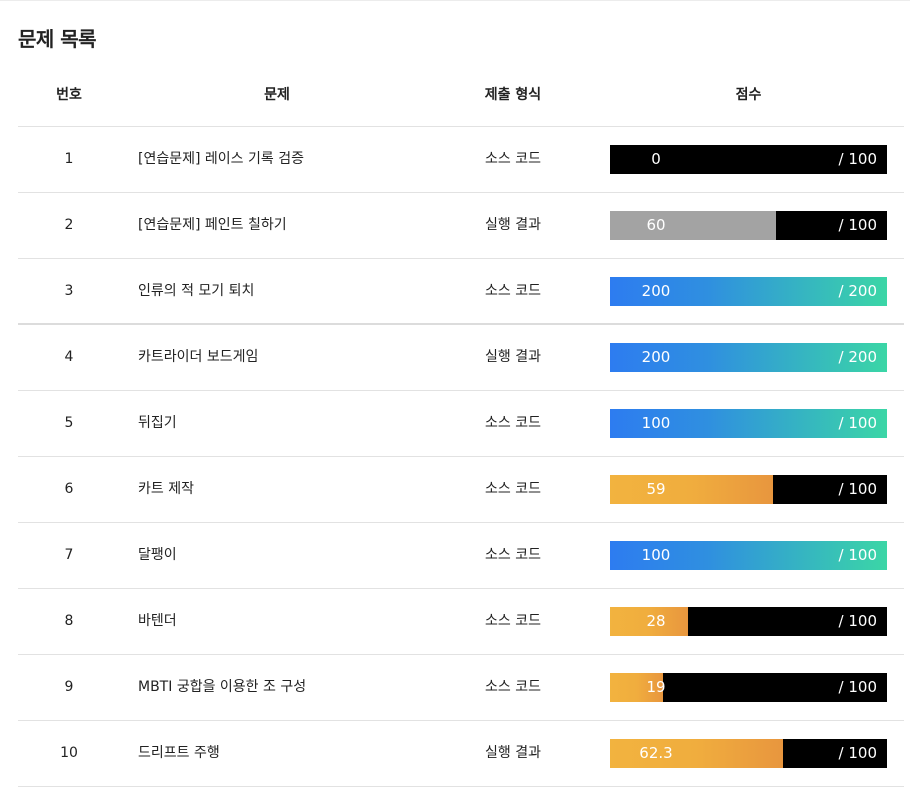 This screenshot has width=910, height=792. I want to click on table-header: 번호 문제 제출 형식 점수, so click(461, 95).